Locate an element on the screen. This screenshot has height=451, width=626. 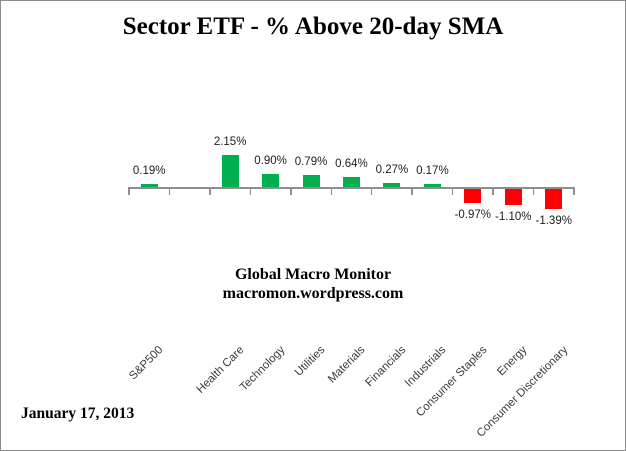
bar-utilities is located at coordinates (311, 181).